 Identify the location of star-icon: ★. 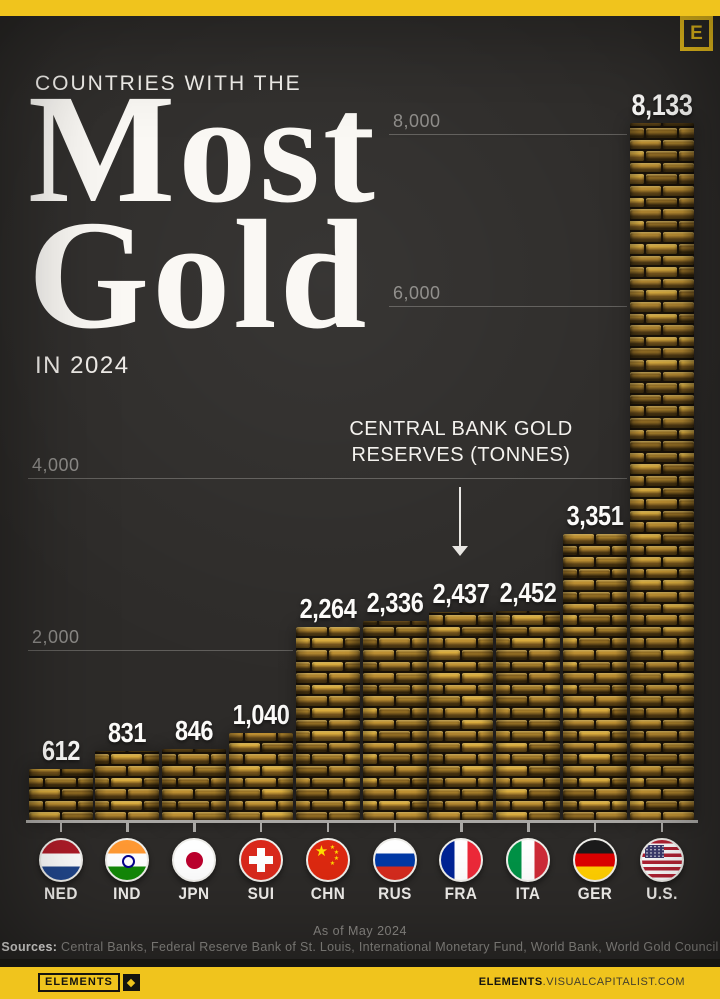
(332, 848).